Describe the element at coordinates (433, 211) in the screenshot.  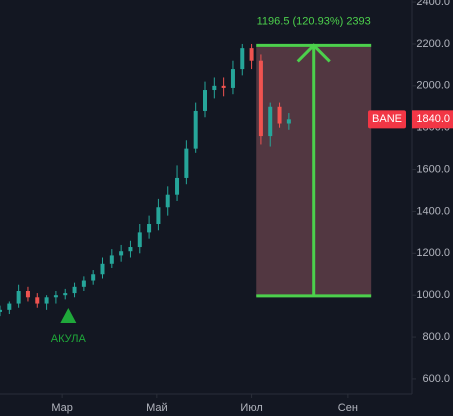
I see `y-tick-label: 1400.0` at that location.